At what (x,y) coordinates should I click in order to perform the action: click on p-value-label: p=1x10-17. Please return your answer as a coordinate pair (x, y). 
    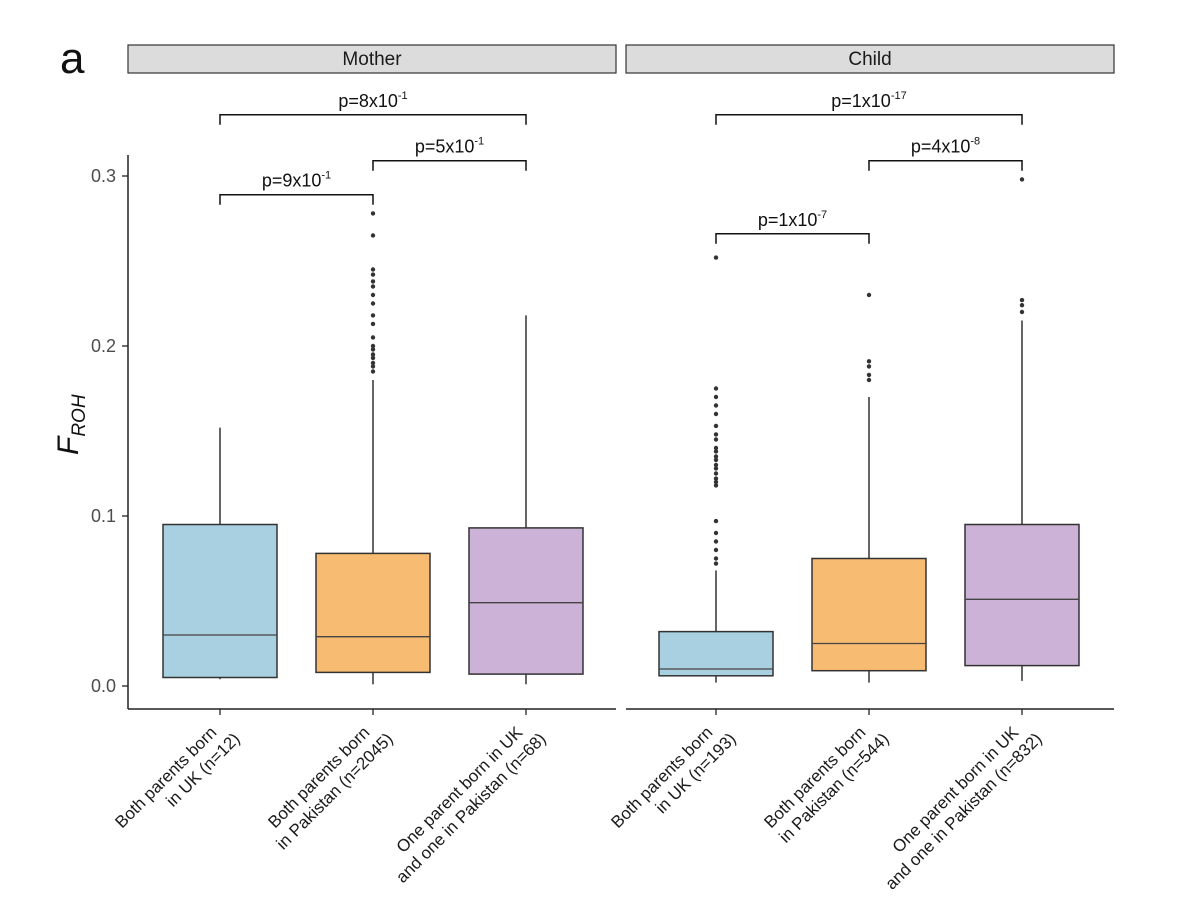
    Looking at the image, I should click on (868, 100).